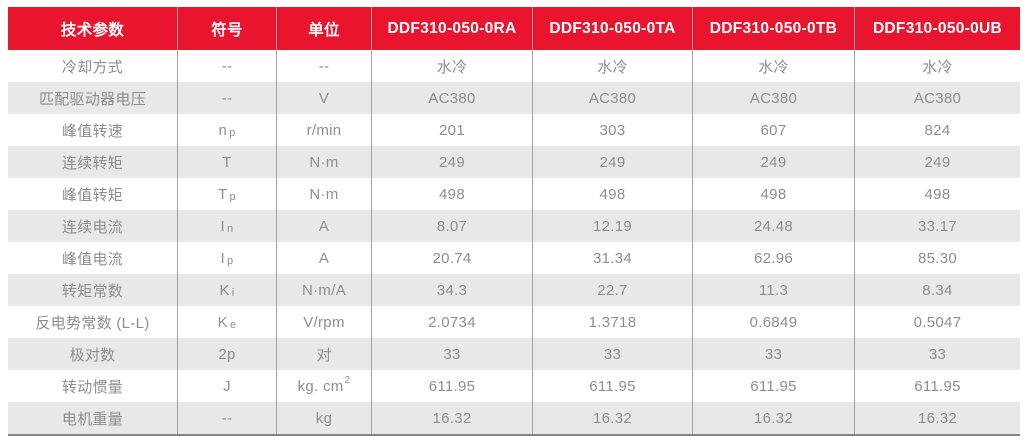 Image resolution: width=1033 pixels, height=445 pixels. Describe the element at coordinates (774, 322) in the screenshot. I see `value-cell: 0.6849` at that location.